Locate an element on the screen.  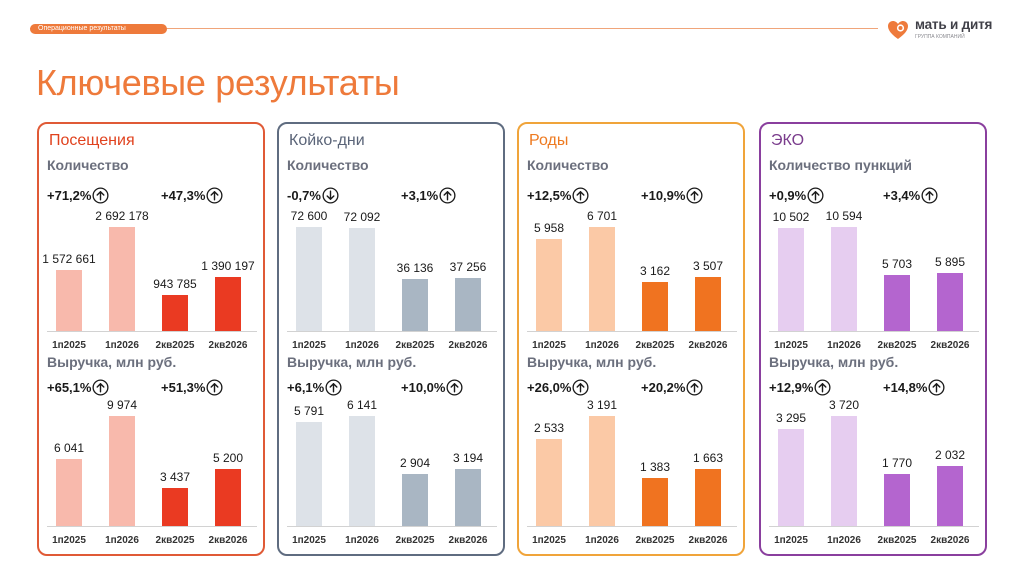
change-indicator: +65,1% is located at coordinates (78, 387).